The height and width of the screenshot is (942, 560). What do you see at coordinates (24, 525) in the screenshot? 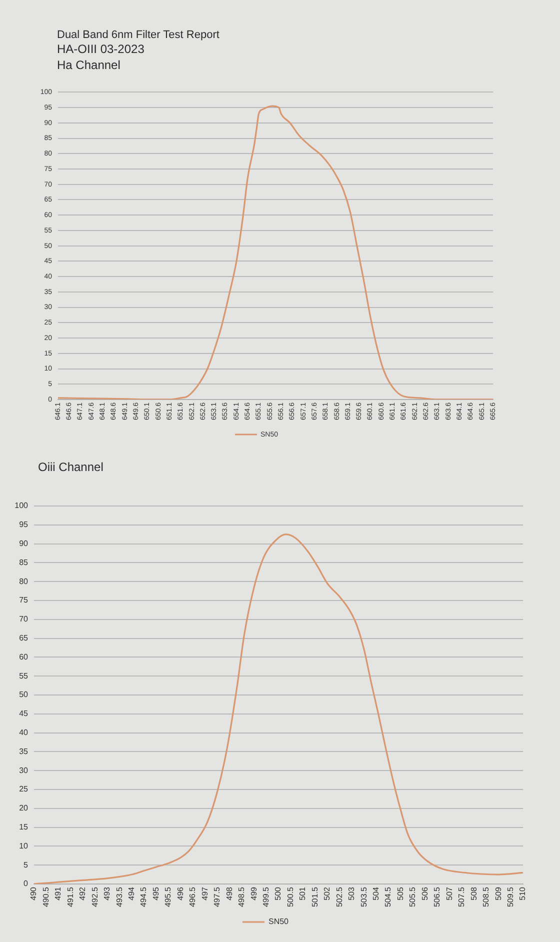
I see `y-tick-label: 95` at bounding box center [24, 525].